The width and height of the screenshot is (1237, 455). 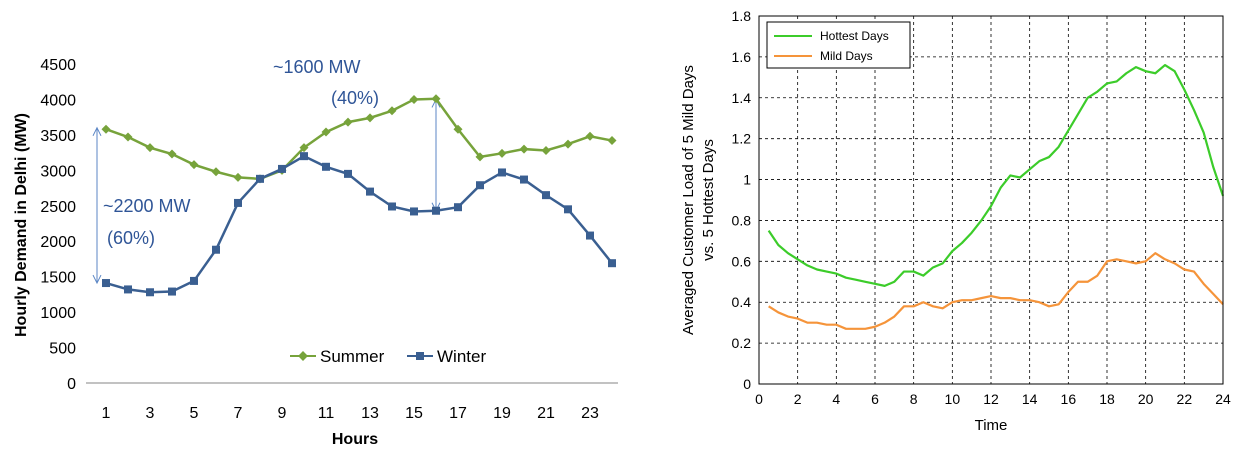 I want to click on annotation-summer-gap-percent: (40%), so click(x=355, y=98).